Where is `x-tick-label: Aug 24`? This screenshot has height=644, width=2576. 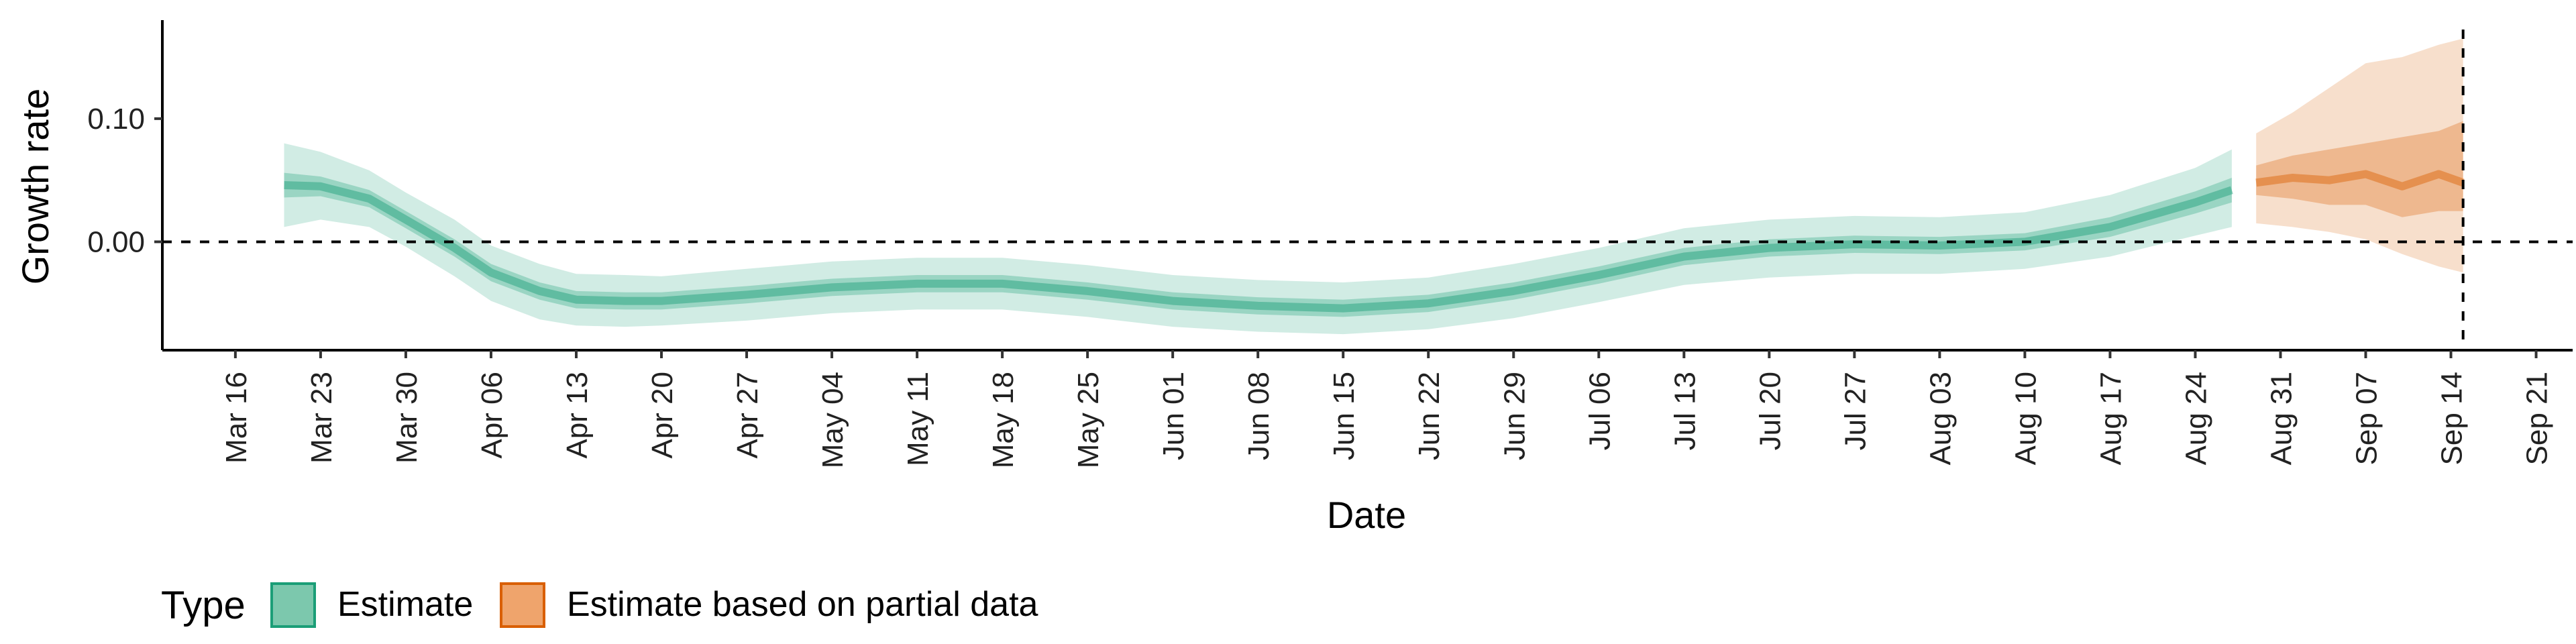
x-tick-label: Aug 24 is located at coordinates (2196, 418).